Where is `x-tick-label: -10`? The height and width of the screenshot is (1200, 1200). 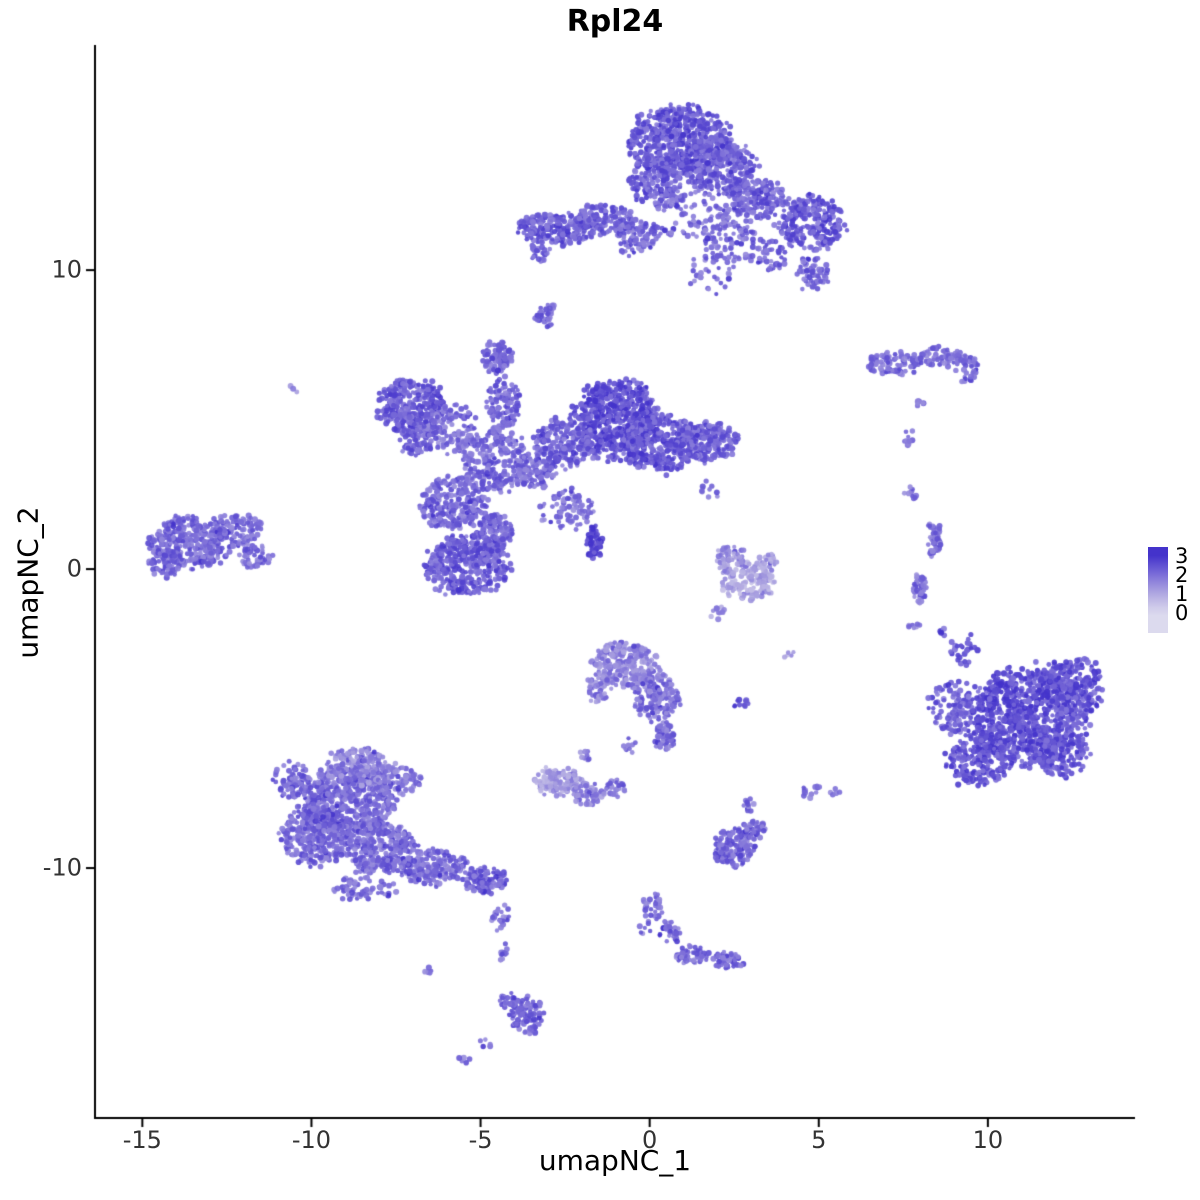 x-tick-label: -10 is located at coordinates (311, 1140).